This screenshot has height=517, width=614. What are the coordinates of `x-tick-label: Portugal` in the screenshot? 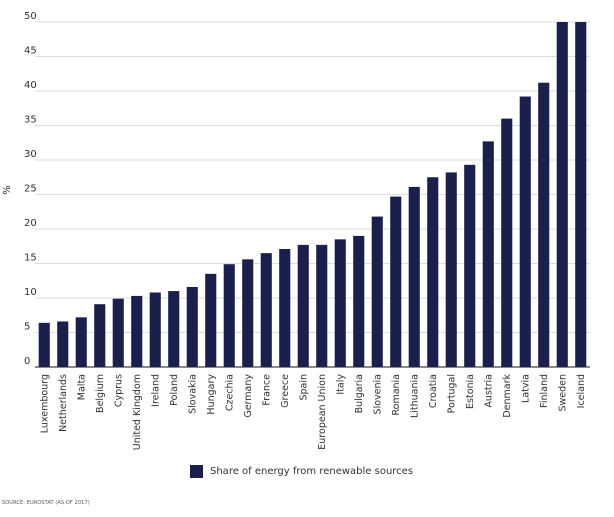 It's located at (451, 393).